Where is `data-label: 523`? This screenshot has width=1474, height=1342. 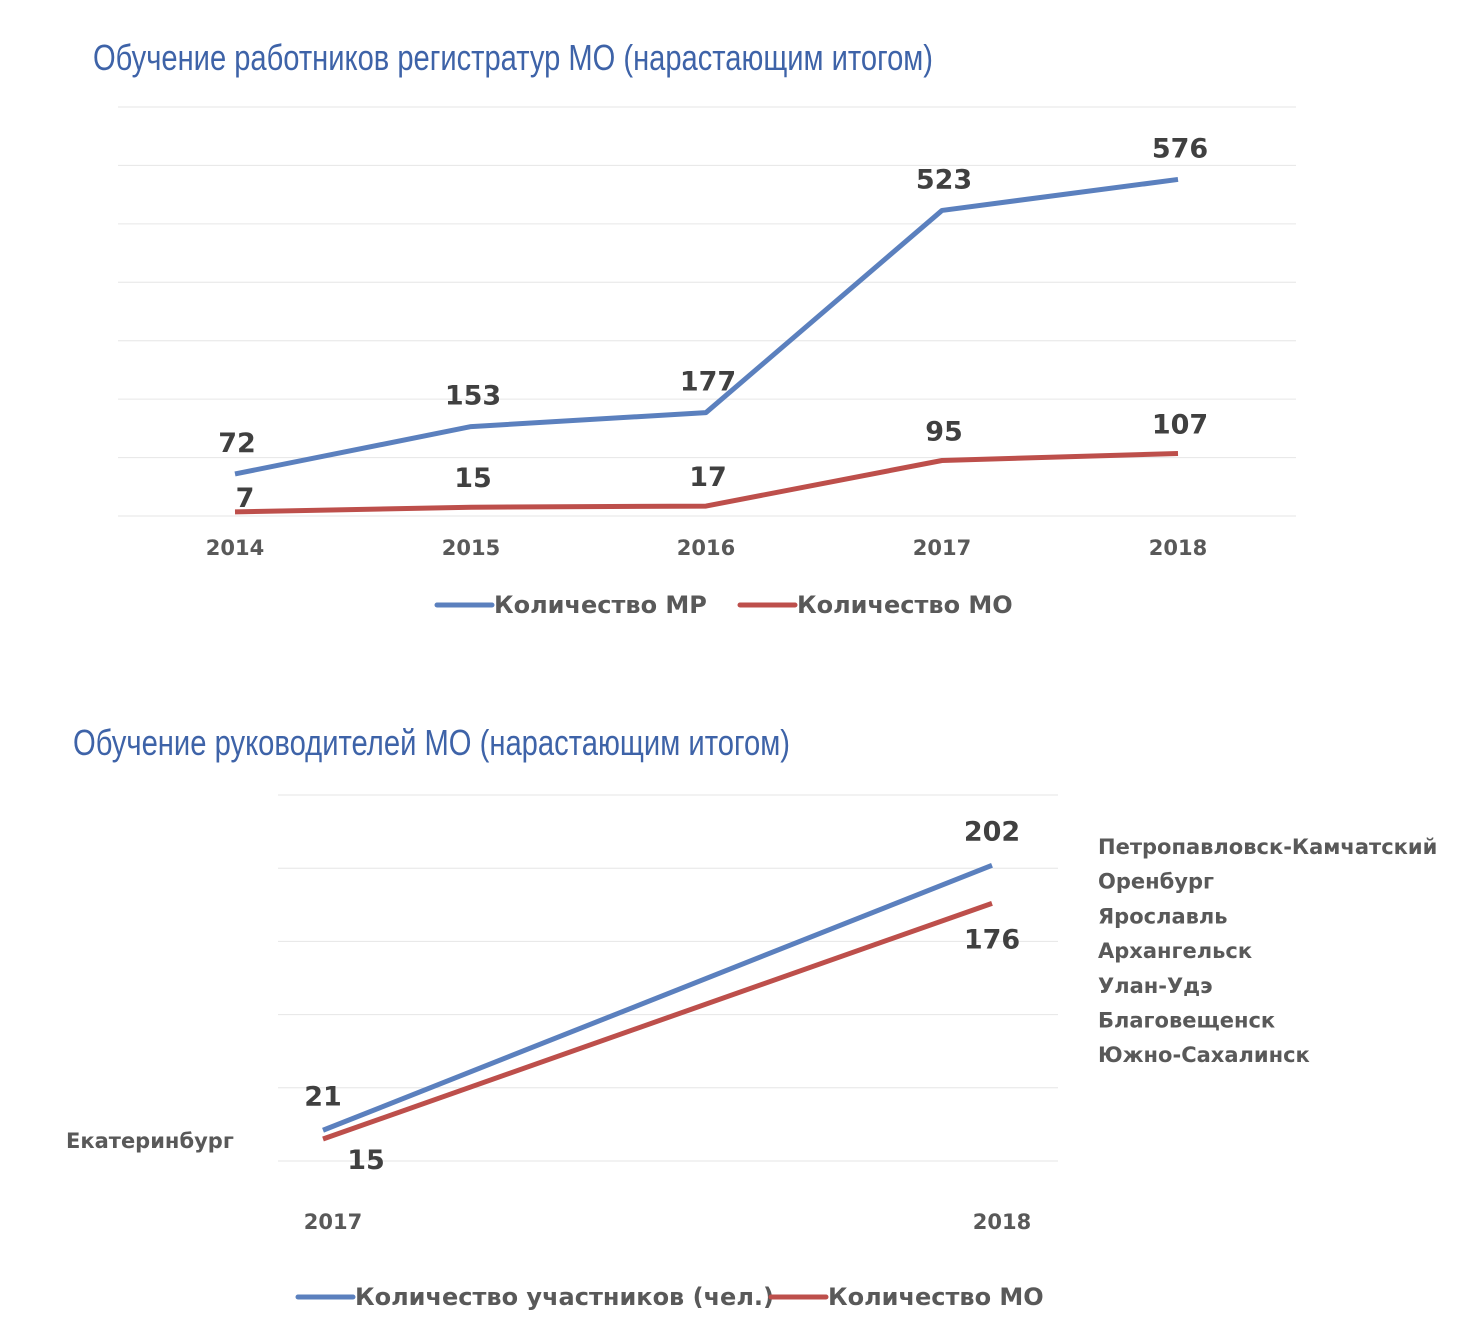 data-label: 523 is located at coordinates (944, 179).